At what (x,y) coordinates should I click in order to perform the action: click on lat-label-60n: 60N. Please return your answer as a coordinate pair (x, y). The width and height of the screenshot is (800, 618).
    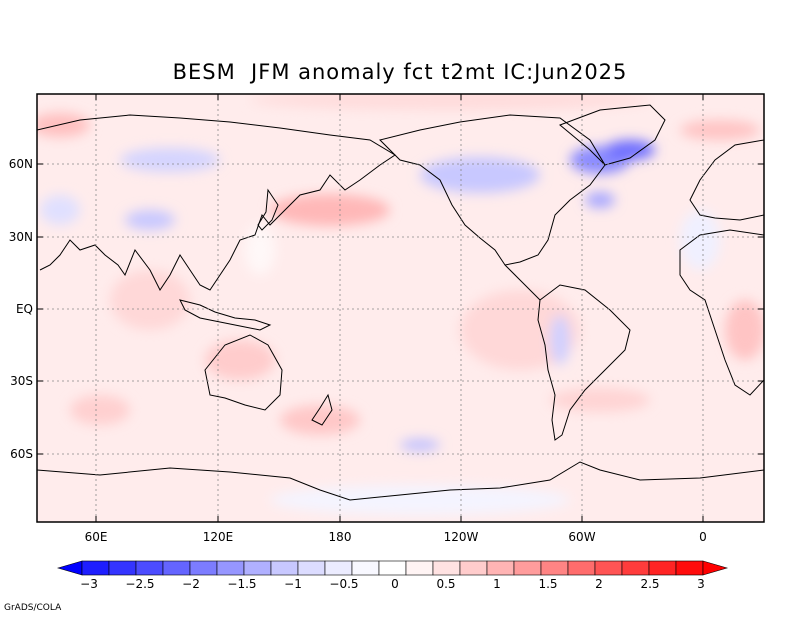
    Looking at the image, I should click on (21, 164).